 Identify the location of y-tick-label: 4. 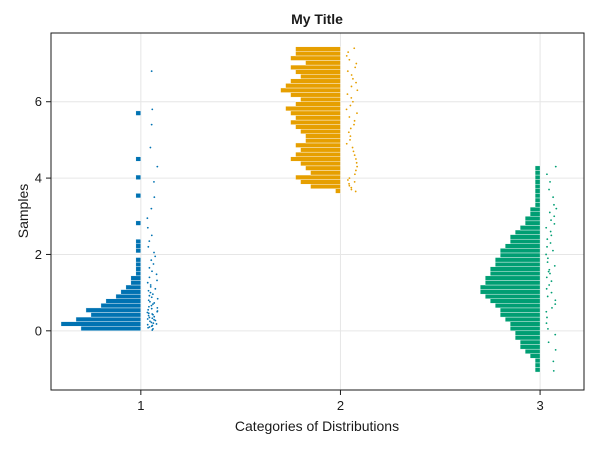
(38, 178).